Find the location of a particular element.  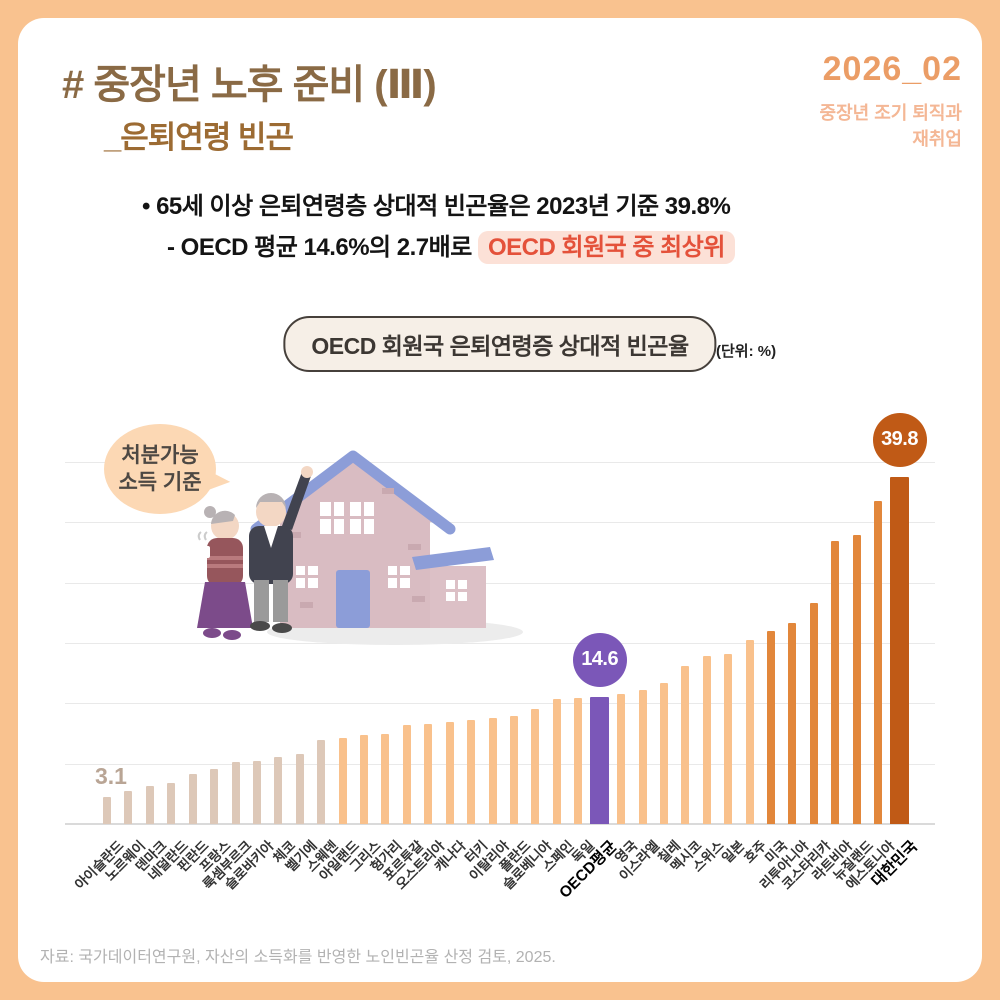

issue-number: 2026_02 is located at coordinates (892, 69).